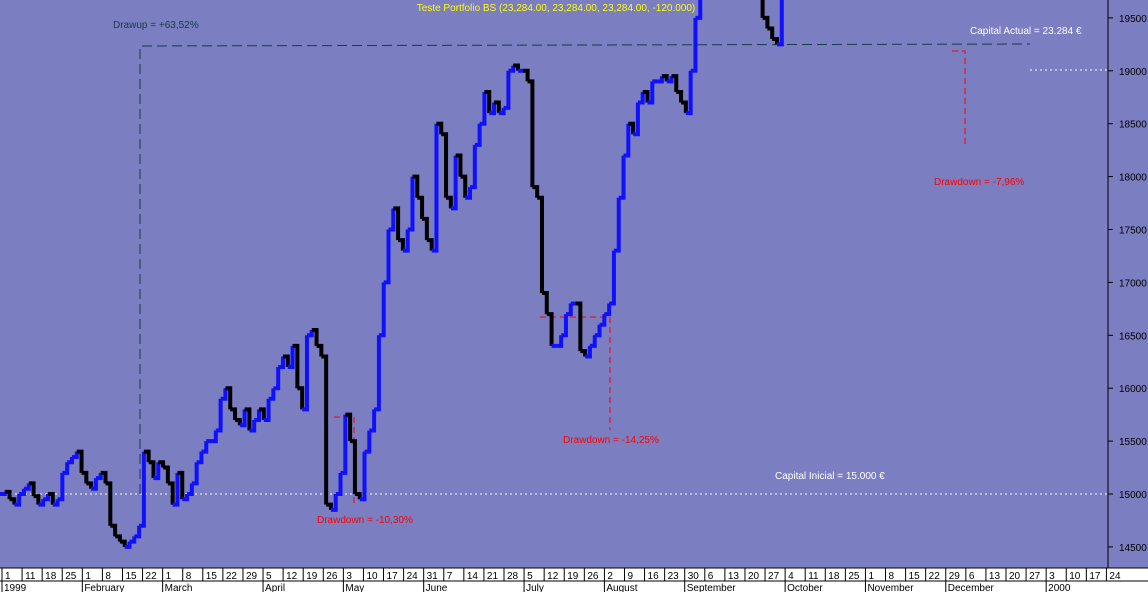  What do you see at coordinates (621, 587) in the screenshot?
I see `x-month-label: August` at bounding box center [621, 587].